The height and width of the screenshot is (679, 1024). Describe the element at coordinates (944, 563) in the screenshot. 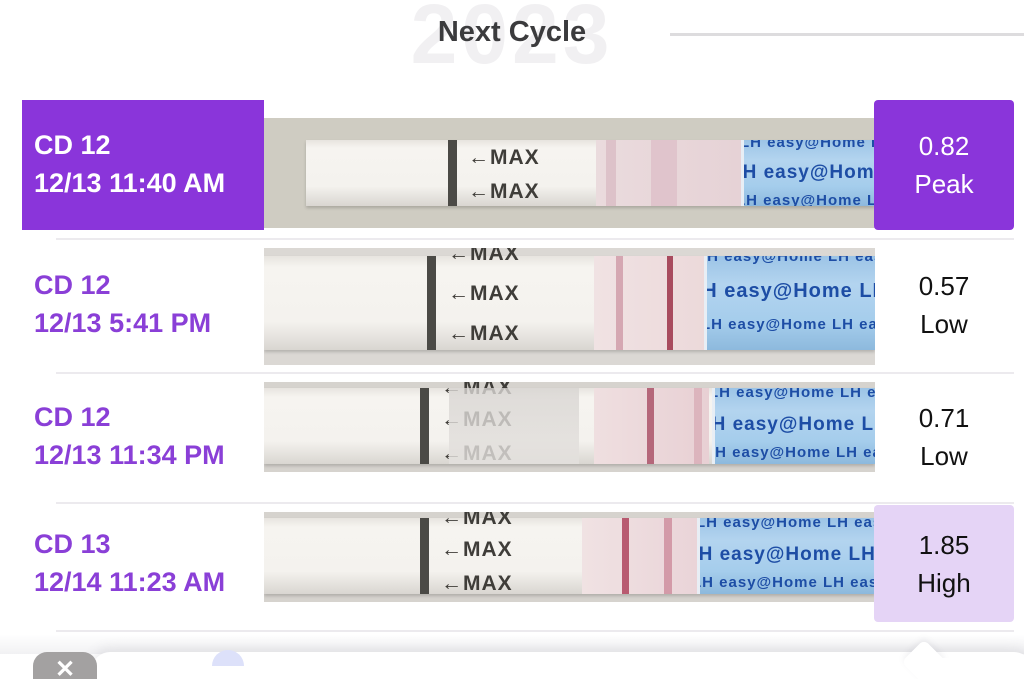

I see `test-value-badge: 1.85 High` at that location.